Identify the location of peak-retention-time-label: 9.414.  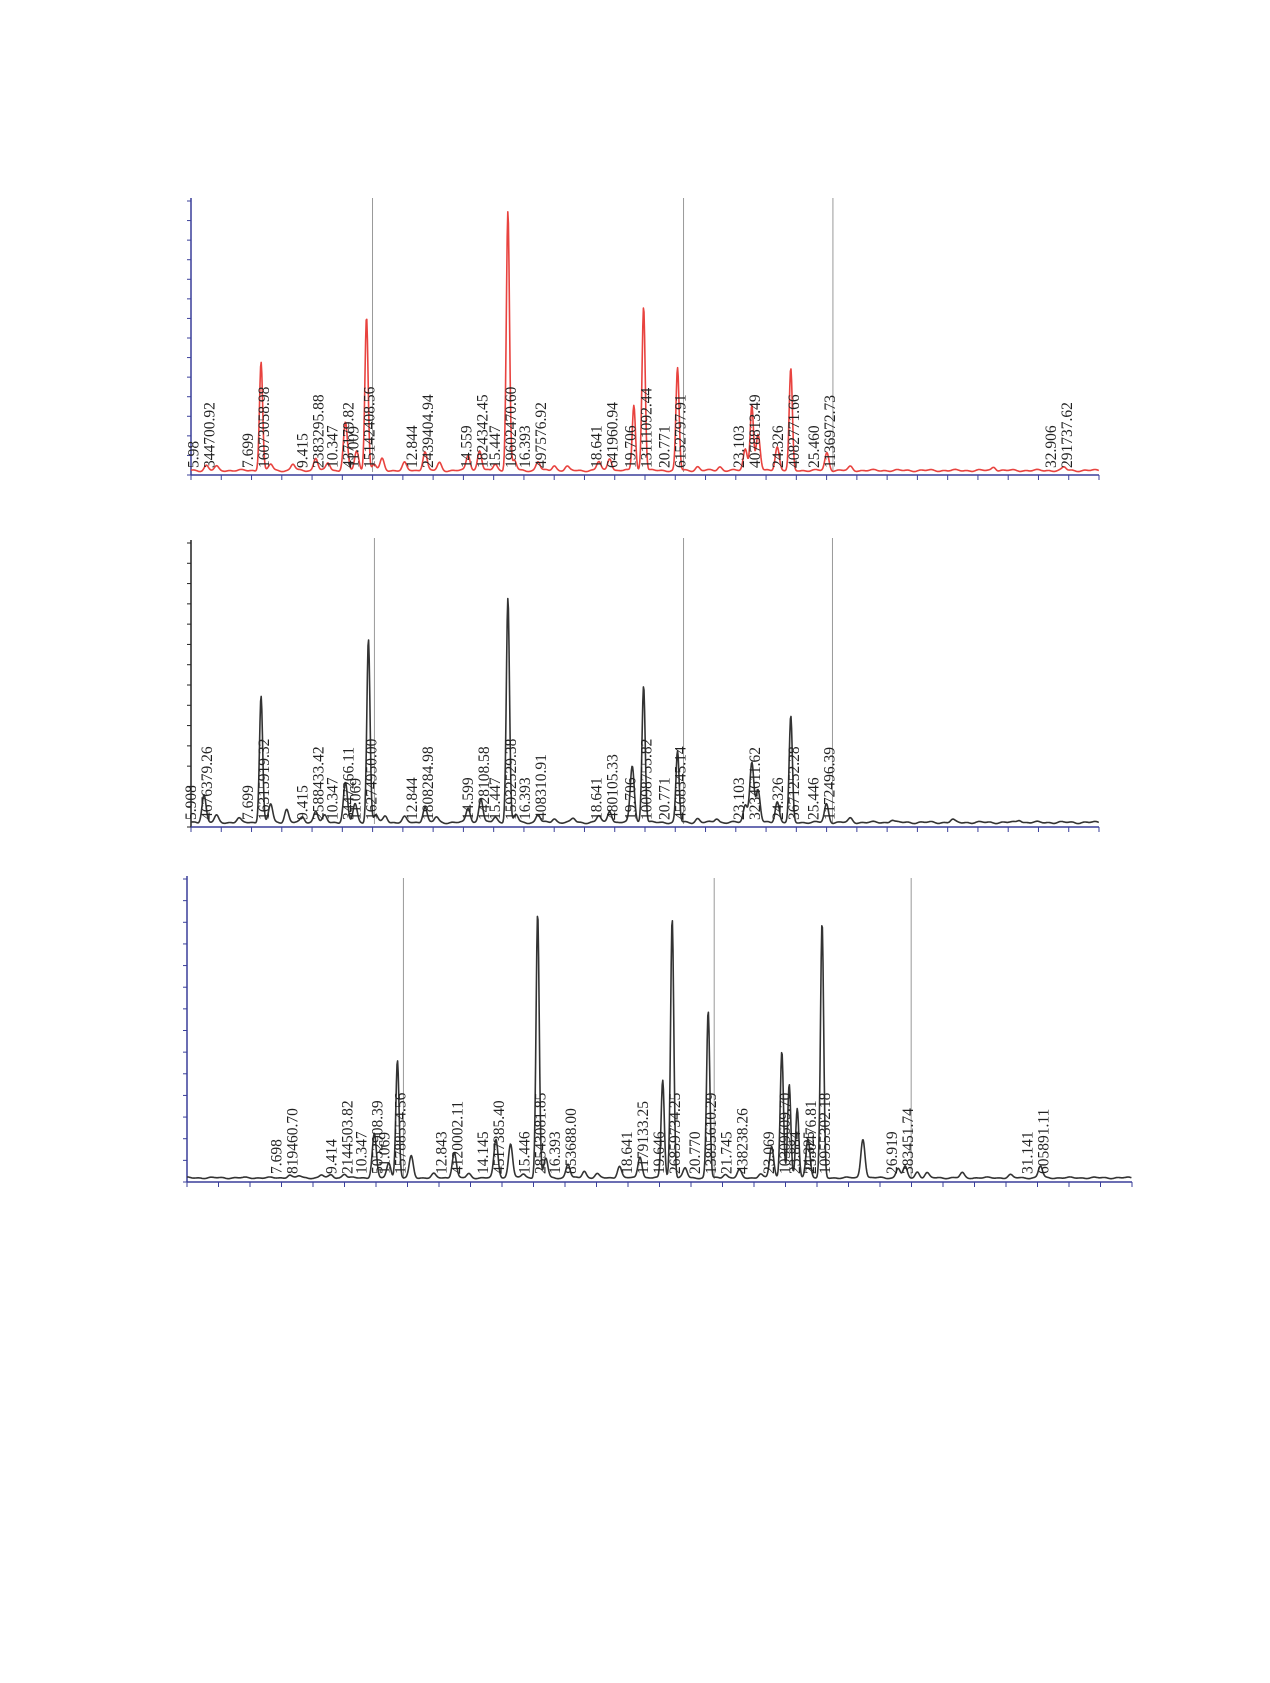
(331, 1156).